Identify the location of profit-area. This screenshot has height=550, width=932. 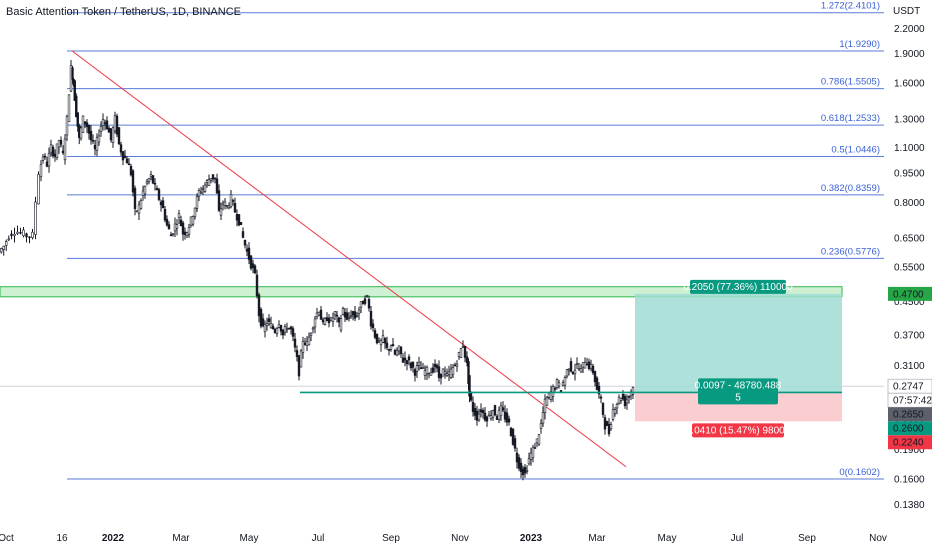
(738, 343).